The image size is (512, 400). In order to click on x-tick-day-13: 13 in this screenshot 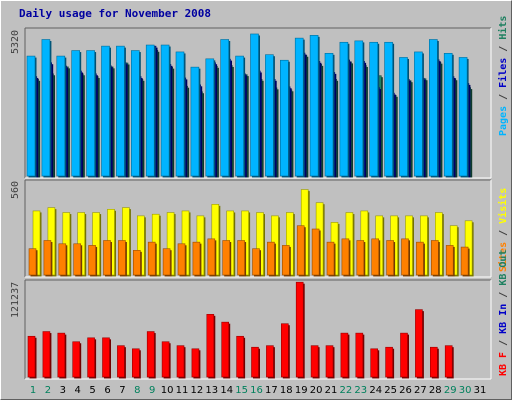, I will do `click(211, 390)`.